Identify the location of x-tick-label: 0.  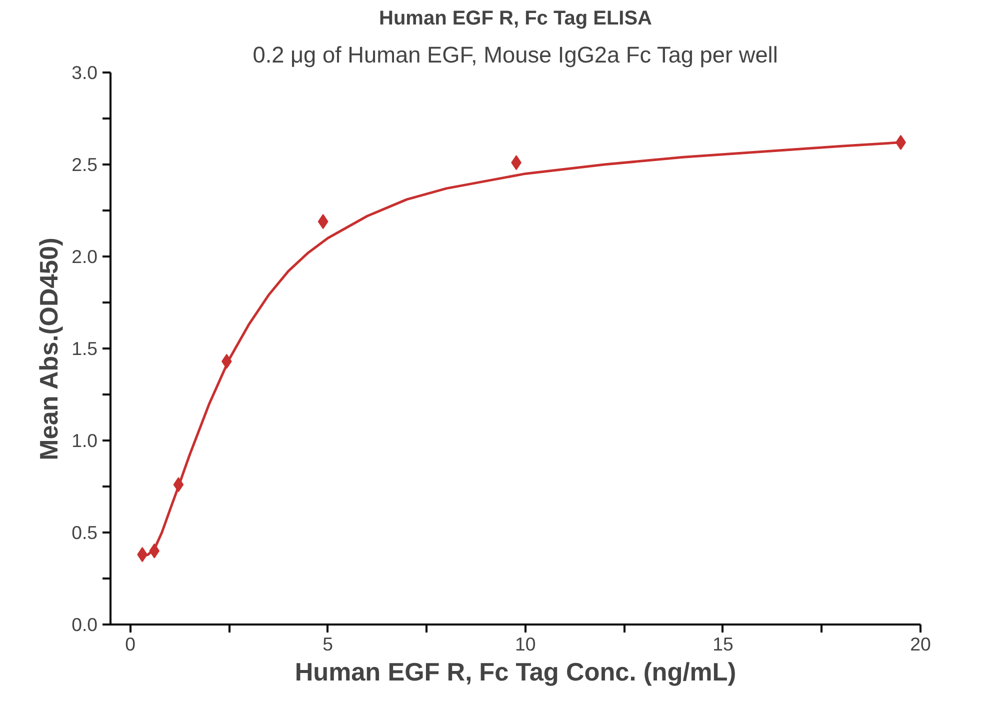
(130, 644).